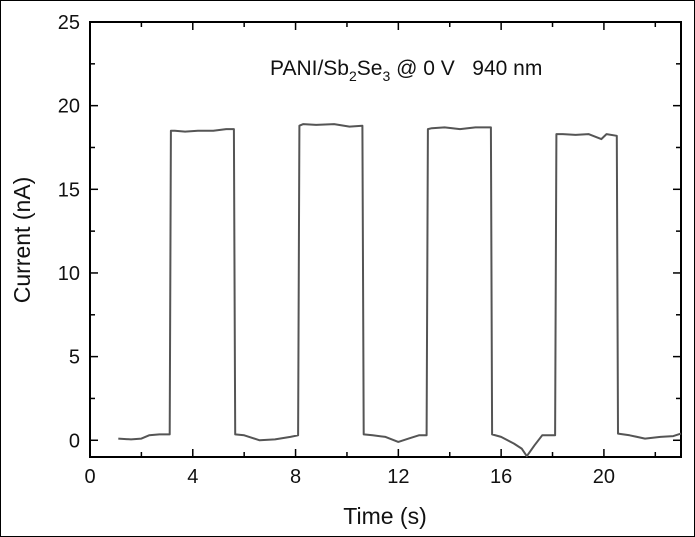 Image resolution: width=695 pixels, height=537 pixels. I want to click on annotation-part-3: @ 0 V 940 nm, so click(466, 68).